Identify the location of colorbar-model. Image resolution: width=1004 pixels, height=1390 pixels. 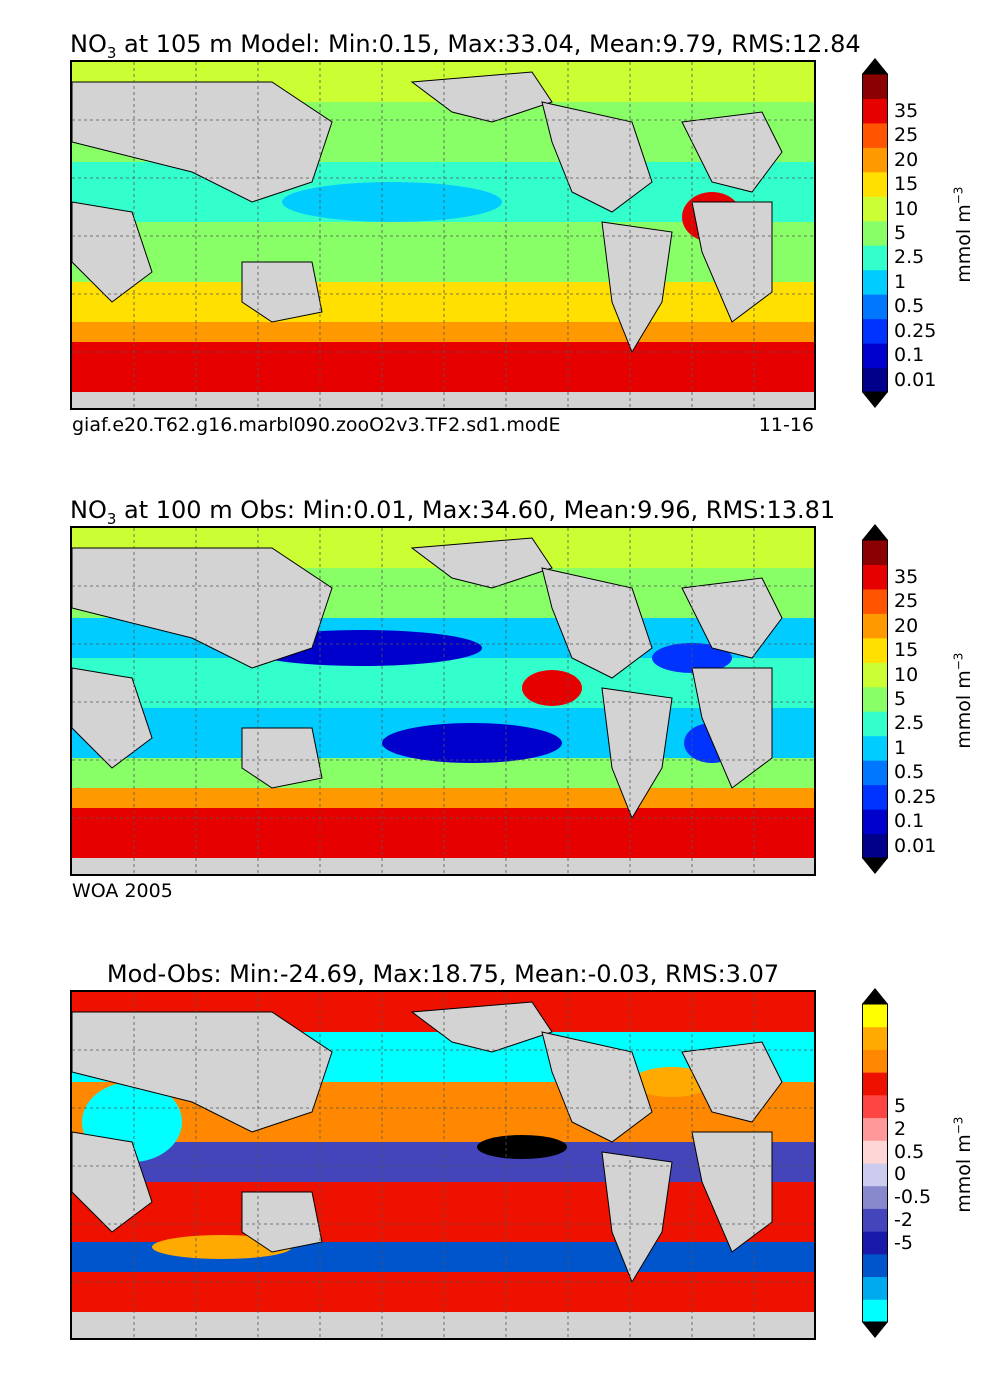
(875, 233).